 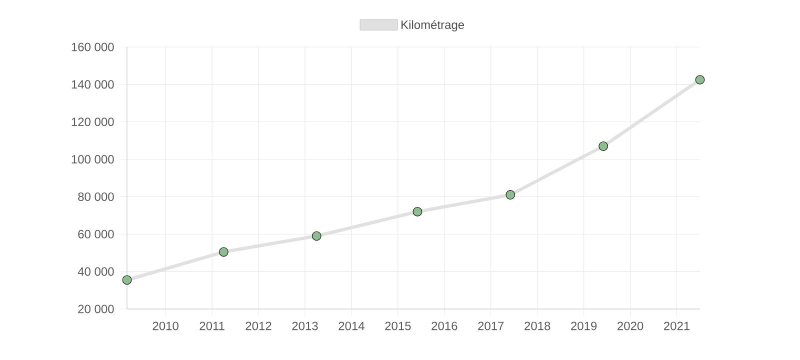 What do you see at coordinates (433, 26) in the screenshot?
I see `legend-label: Kilométrage` at bounding box center [433, 26].